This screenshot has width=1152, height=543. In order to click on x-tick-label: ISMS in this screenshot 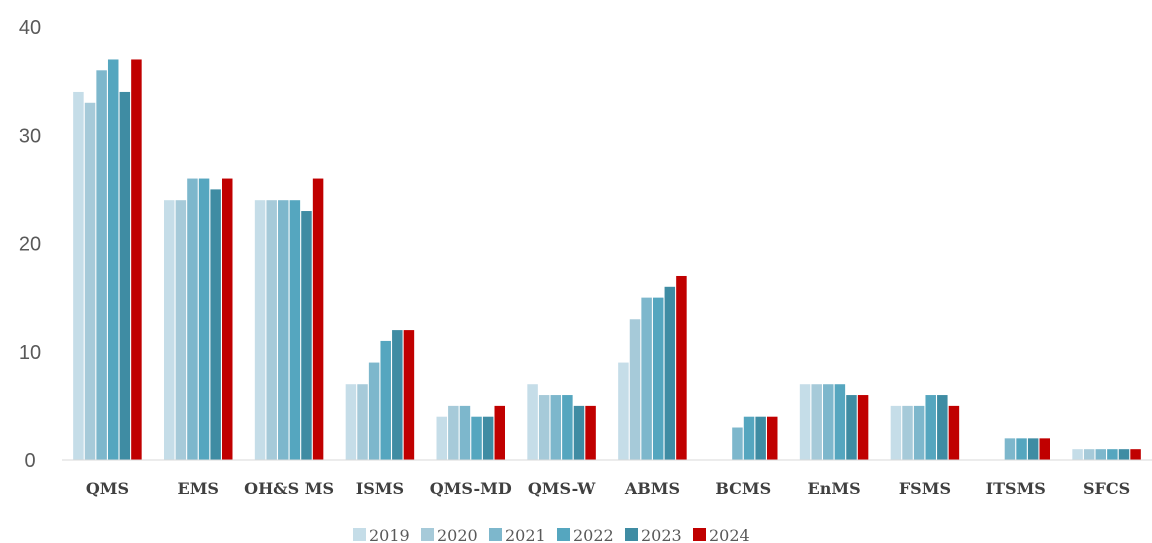, I will do `click(380, 488)`.